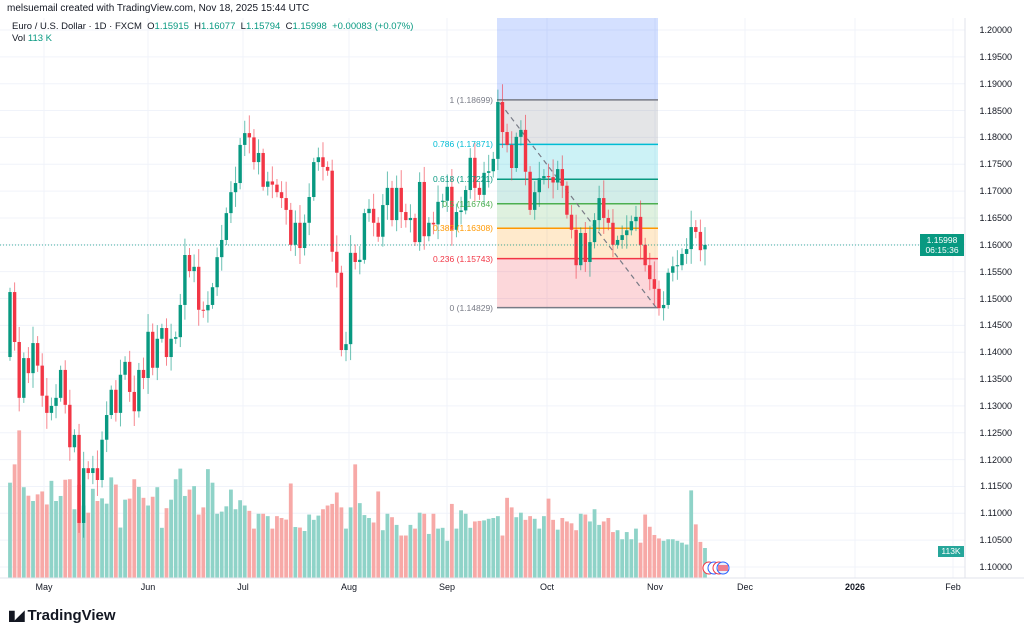 This screenshot has width=1024, height=636. What do you see at coordinates (19, 38) in the screenshot?
I see `volume-label: Vol` at bounding box center [19, 38].